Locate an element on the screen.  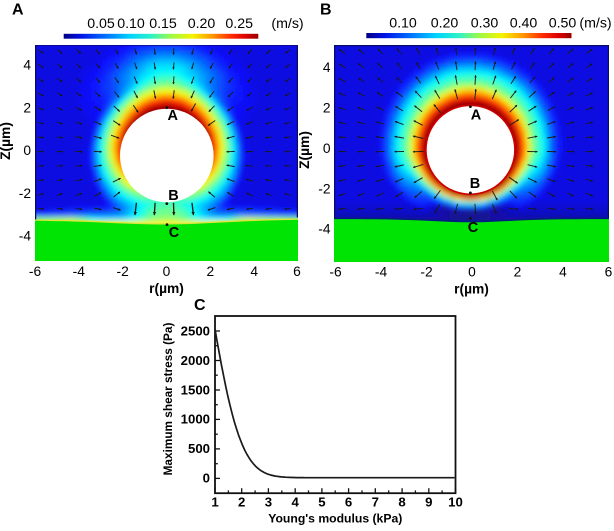
svg-text: 3 is located at coordinates (268, 502).